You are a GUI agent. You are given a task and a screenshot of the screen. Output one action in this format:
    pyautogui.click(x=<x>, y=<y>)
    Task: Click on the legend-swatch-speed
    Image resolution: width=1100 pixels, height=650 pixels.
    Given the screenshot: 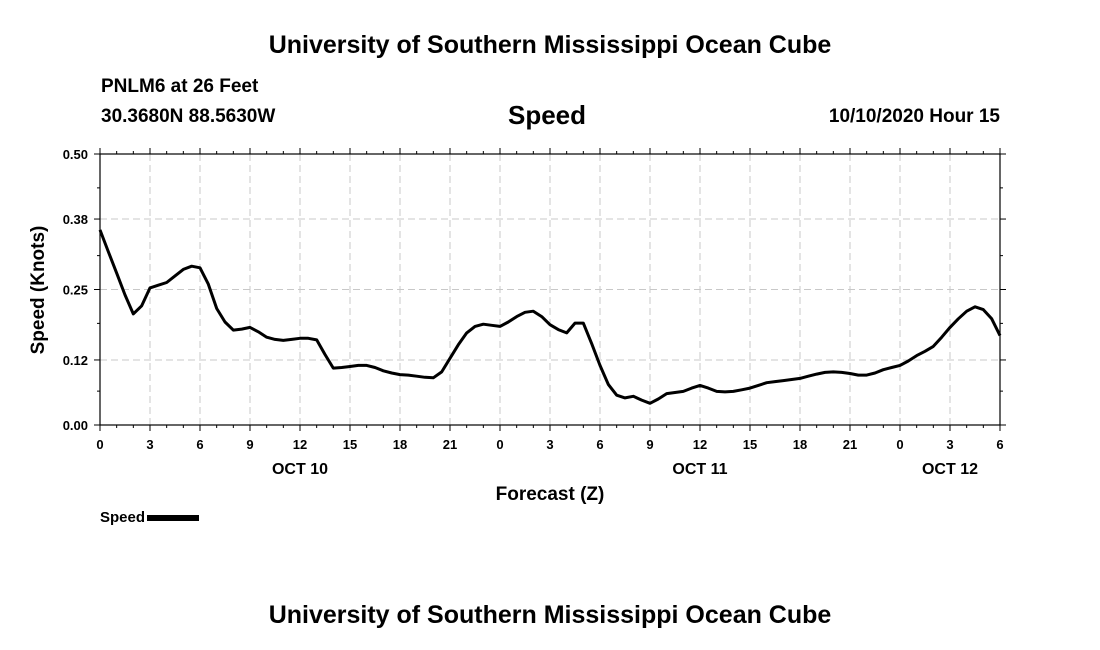 What is the action you would take?
    pyautogui.click(x=173, y=518)
    